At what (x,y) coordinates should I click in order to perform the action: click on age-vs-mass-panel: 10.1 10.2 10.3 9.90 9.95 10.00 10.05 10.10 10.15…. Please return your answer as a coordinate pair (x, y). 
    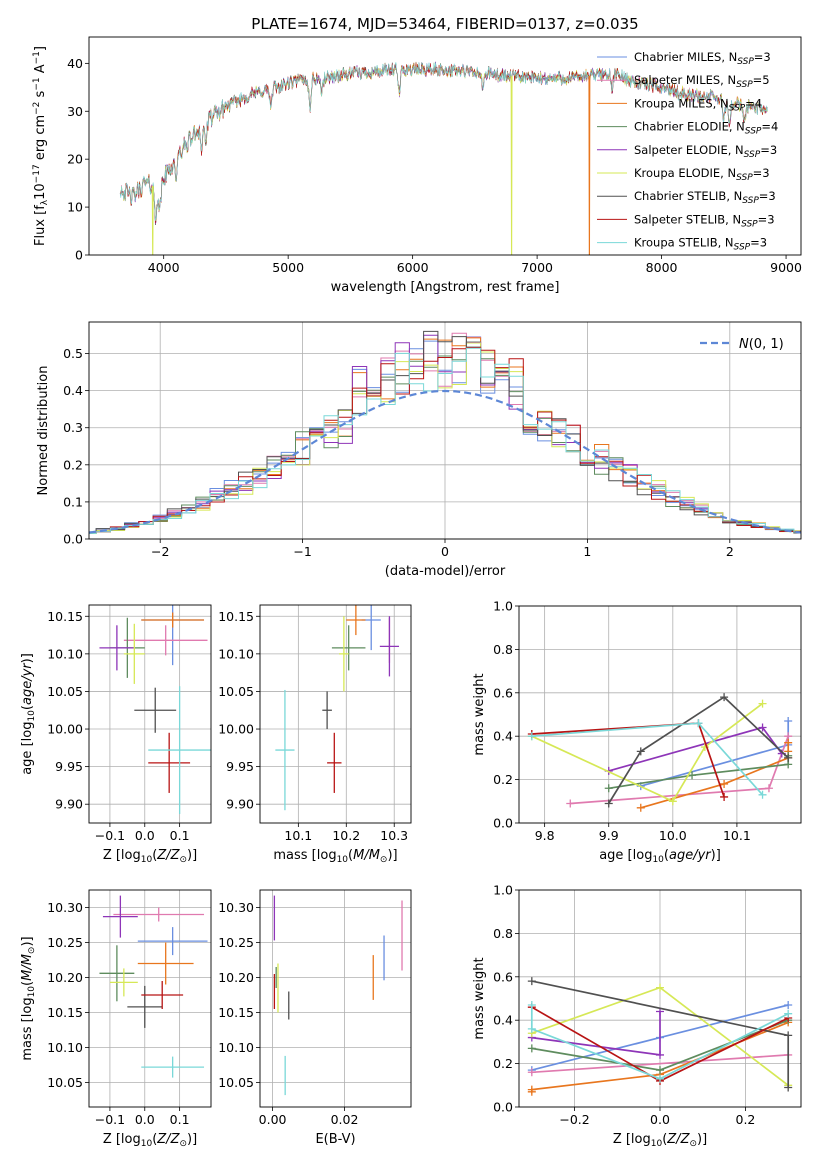
    Looking at the image, I should click on (315, 734).